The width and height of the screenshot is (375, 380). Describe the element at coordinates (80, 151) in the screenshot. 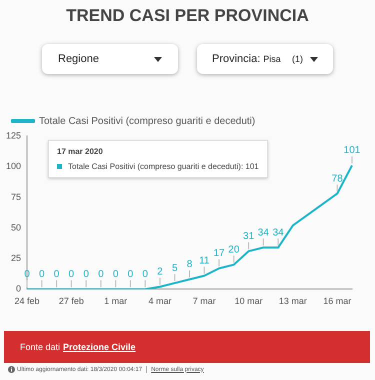

I see `annotation: 17 mar 2020` at that location.